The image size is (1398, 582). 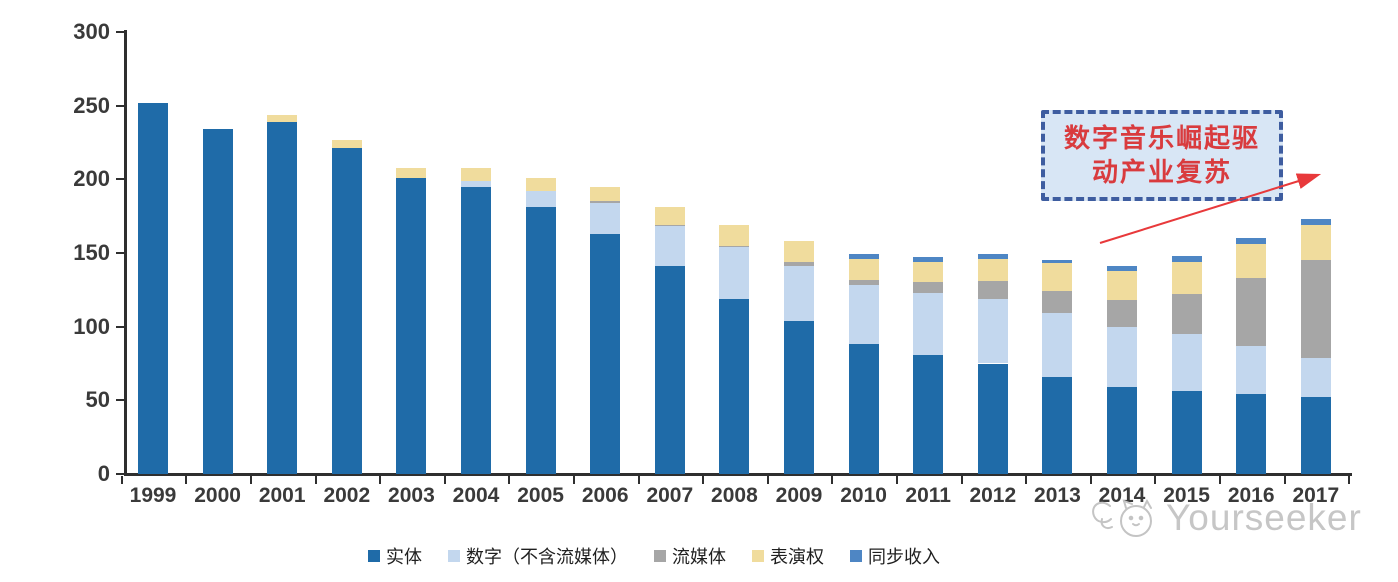 What do you see at coordinates (1315, 243) in the screenshot?
I see `bar-2017-segment-performance-rights` at bounding box center [1315, 243].